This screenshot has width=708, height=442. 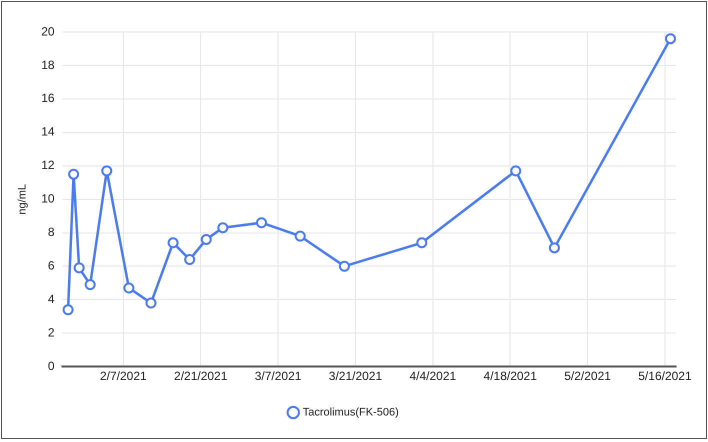 What do you see at coordinates (51, 332) in the screenshot?
I see `y-tick-label: 2` at bounding box center [51, 332].